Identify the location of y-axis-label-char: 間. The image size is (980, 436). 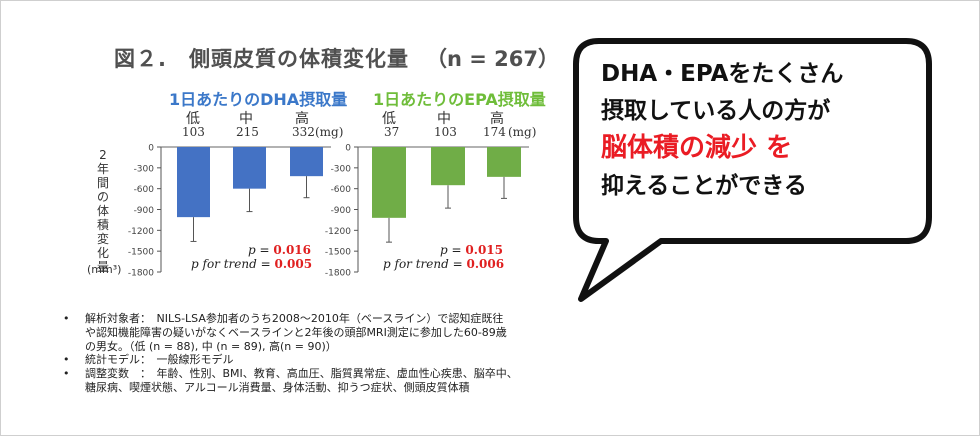
(102, 183).